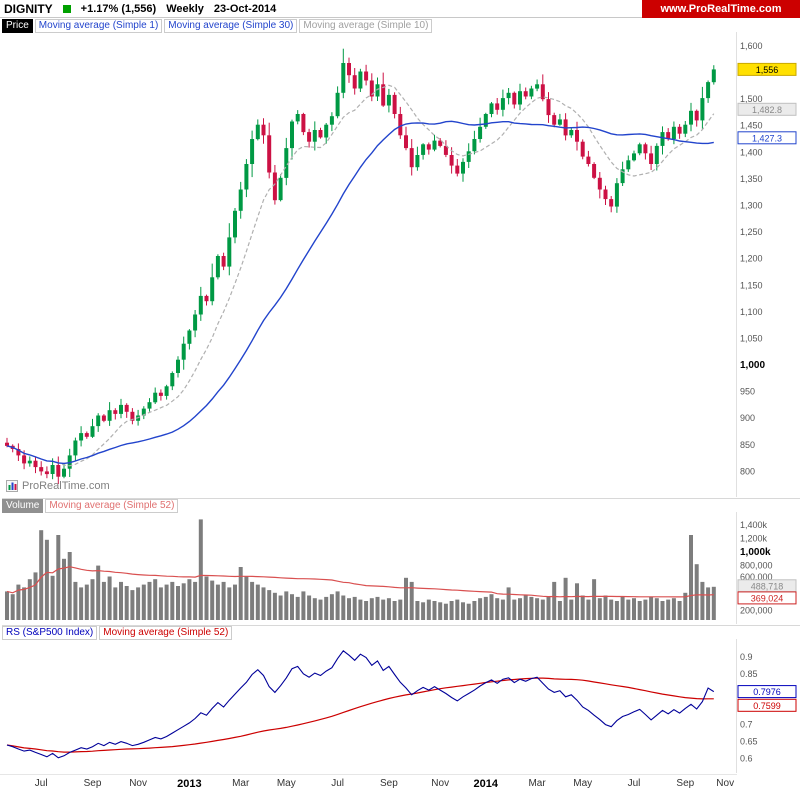  I want to click on svg-text: 1,150, so click(751, 285).